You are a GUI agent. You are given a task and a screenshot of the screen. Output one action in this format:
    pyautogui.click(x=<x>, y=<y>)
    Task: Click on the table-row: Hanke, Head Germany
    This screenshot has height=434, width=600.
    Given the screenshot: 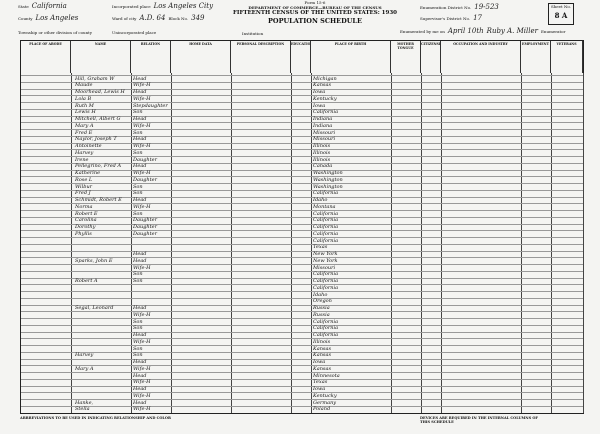 What is the action you would take?
    pyautogui.click(x=302, y=403)
    